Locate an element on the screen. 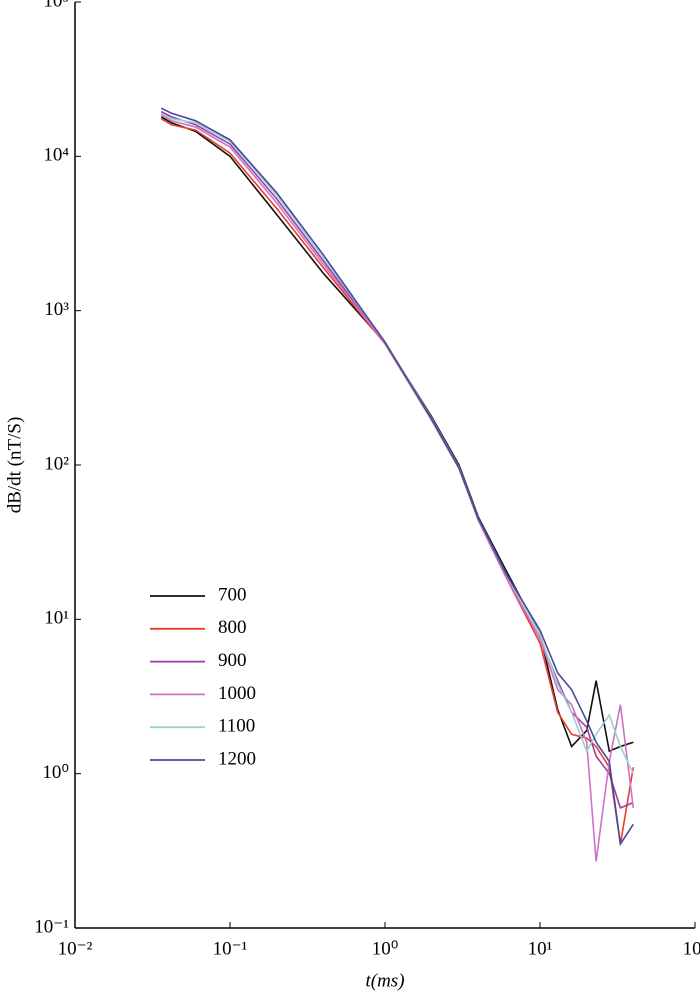  legend-label: 1200 is located at coordinates (237, 758).